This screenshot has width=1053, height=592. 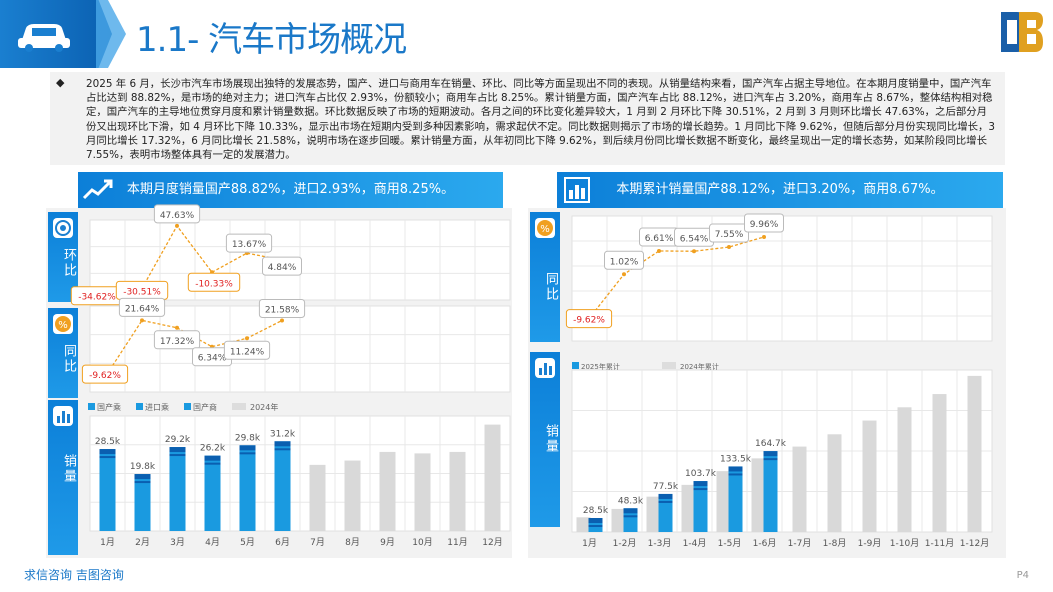 What do you see at coordinates (68, 263) in the screenshot?
I see `side-label-mom: 环比` at bounding box center [68, 263].